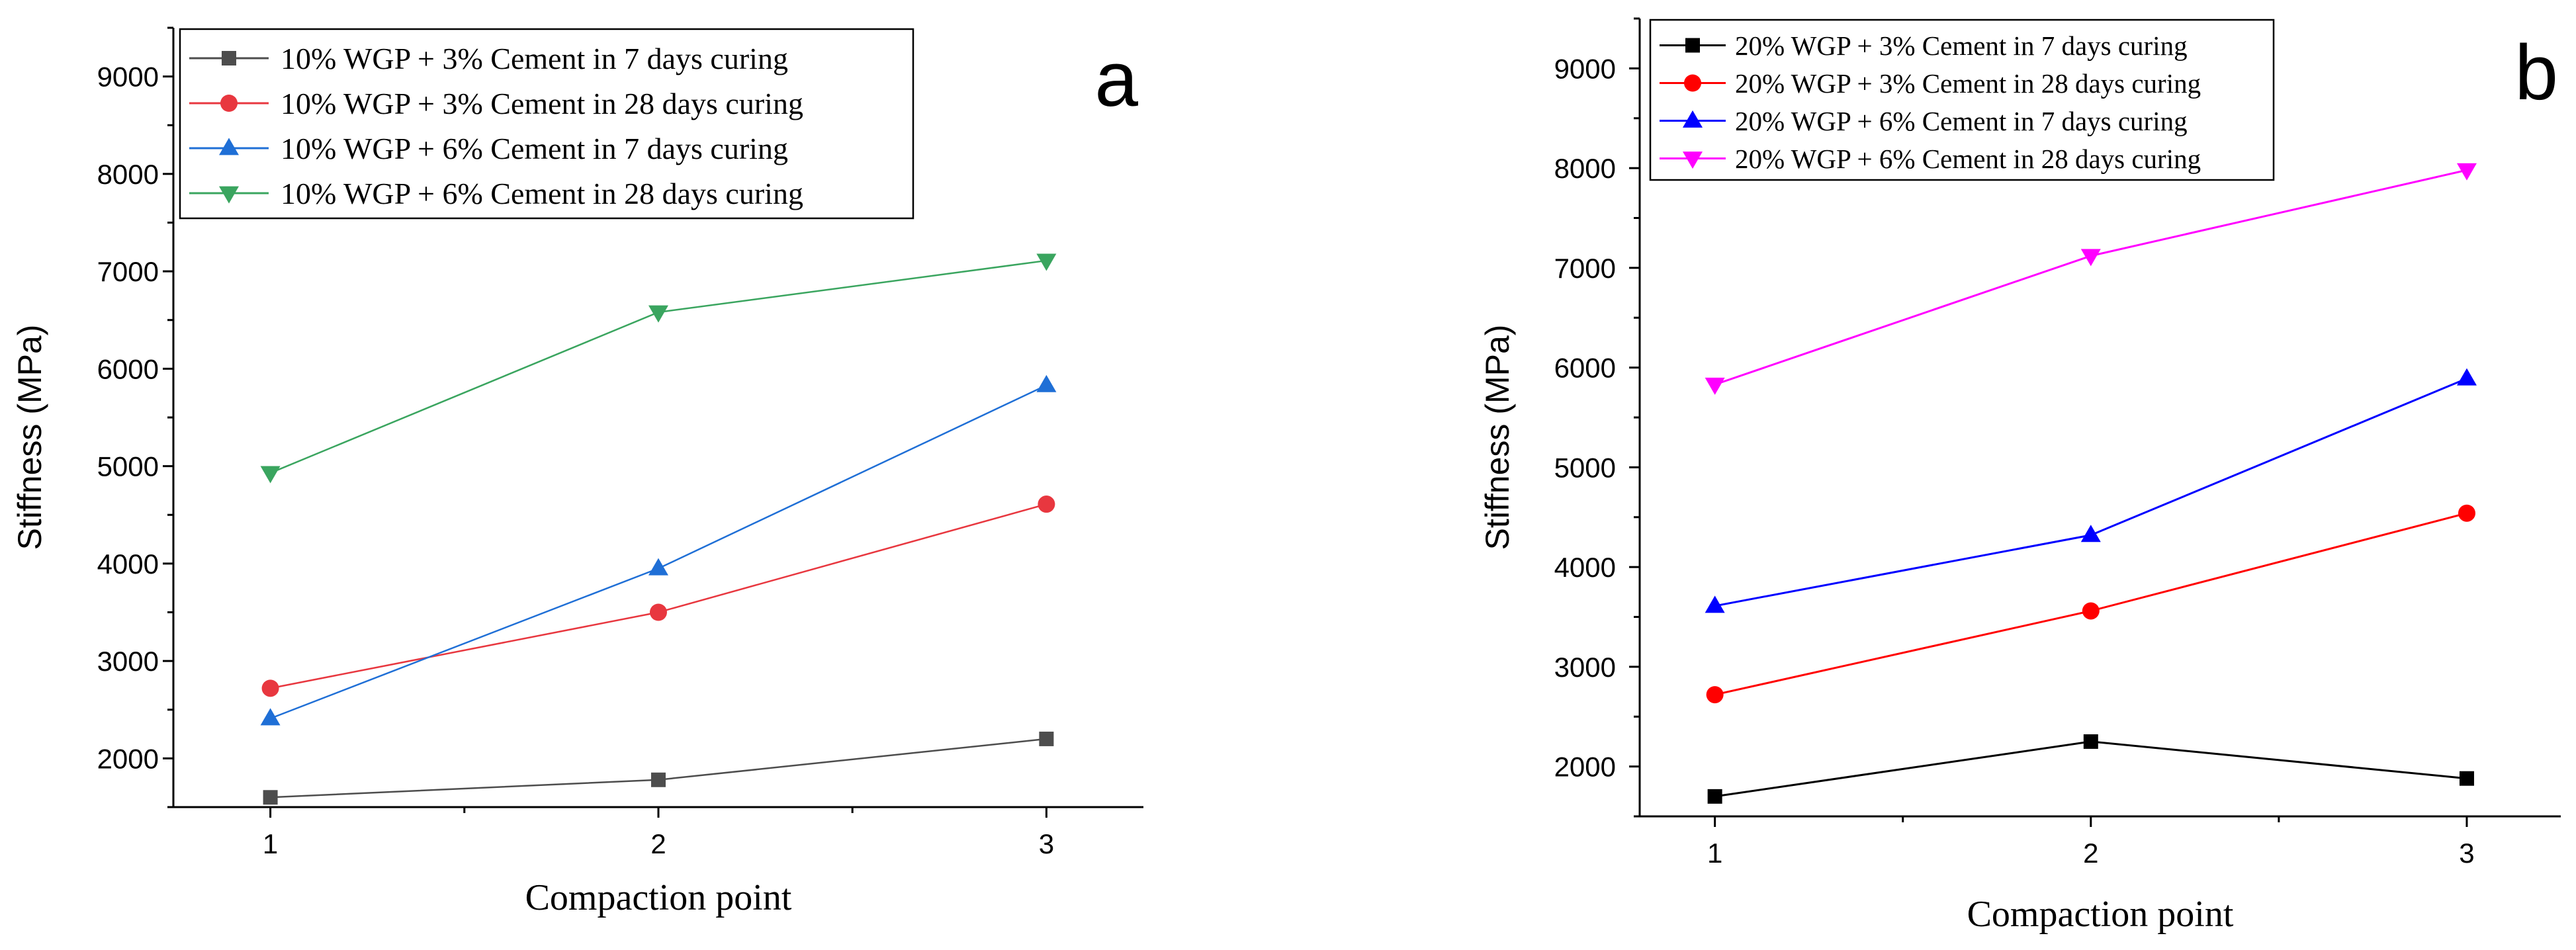 Image resolution: width=2576 pixels, height=950 pixels. Describe the element at coordinates (534, 148) in the screenshot. I see `legend-entry: 10% WGP + 6% Cement in 7 days curing` at that location.